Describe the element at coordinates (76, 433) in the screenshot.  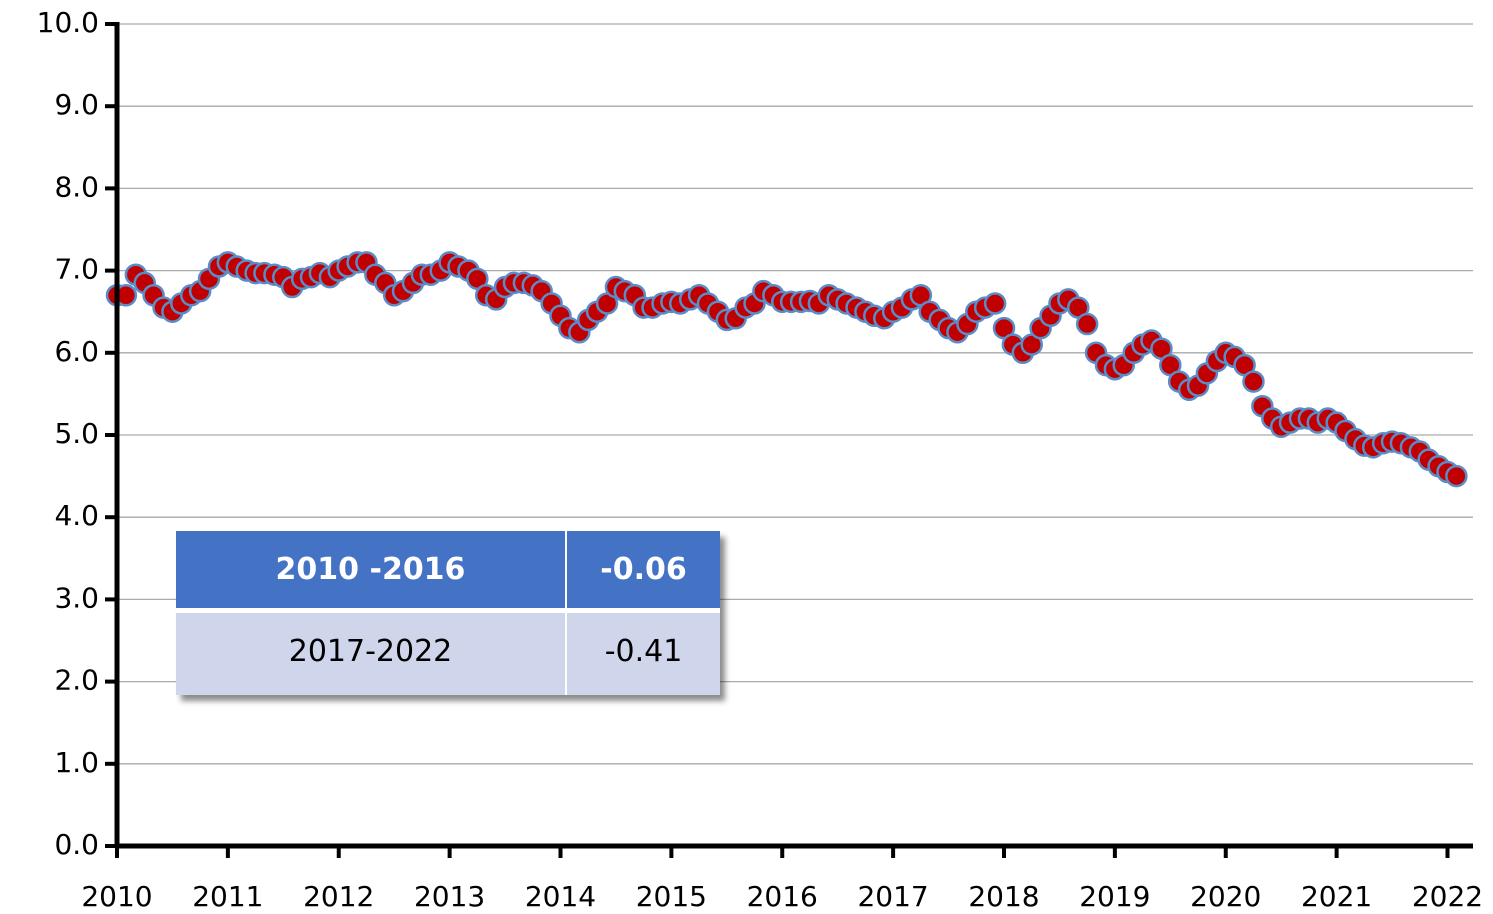
I see `y-tick-label: 5.0` at that location.